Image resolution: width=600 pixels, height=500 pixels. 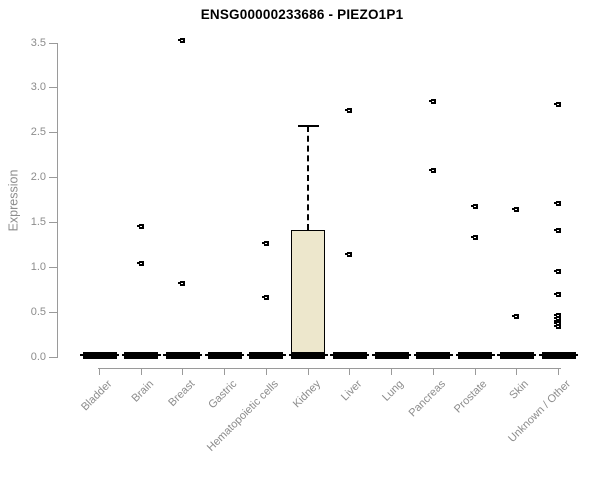 I want to click on y-axis-tick-label: 0.0, so click(x=38, y=356).